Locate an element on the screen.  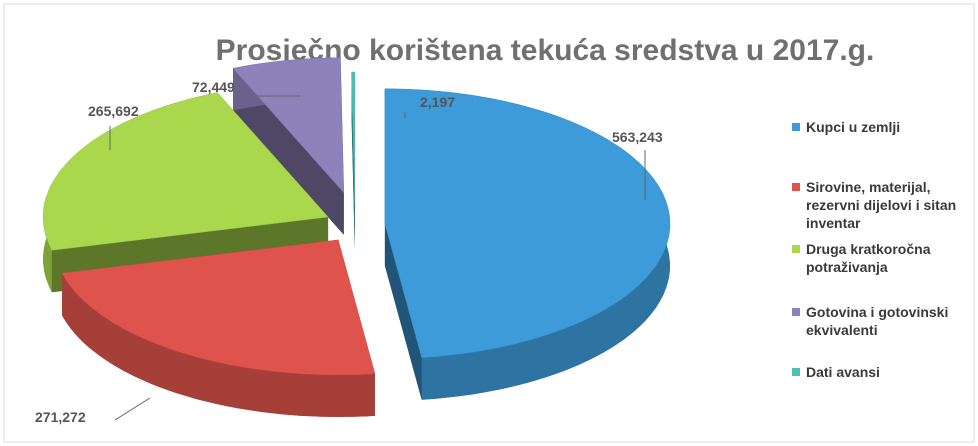
data-label: 2,197 is located at coordinates (437, 102).